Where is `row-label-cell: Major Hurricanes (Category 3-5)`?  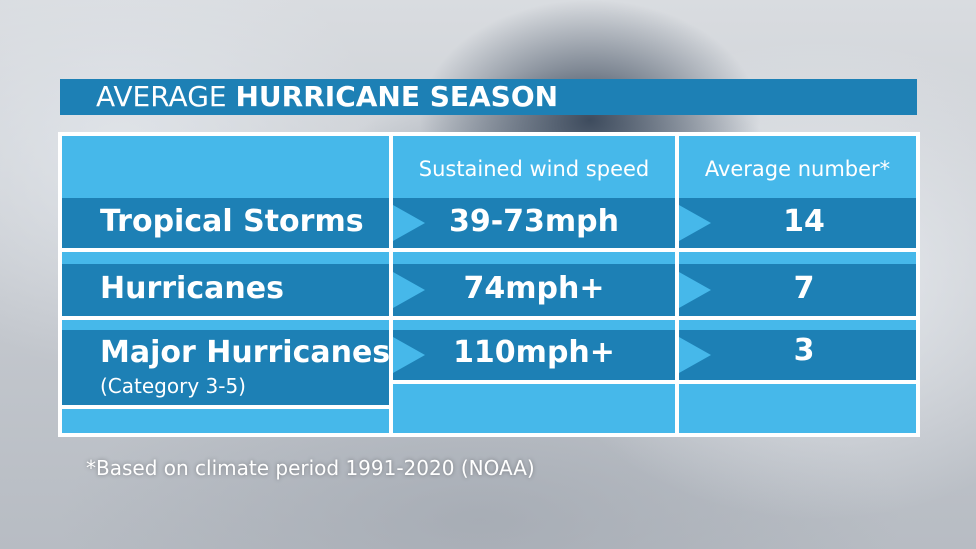
row-label-cell: Major Hurricanes (Category 3-5) is located at coordinates (226, 367).